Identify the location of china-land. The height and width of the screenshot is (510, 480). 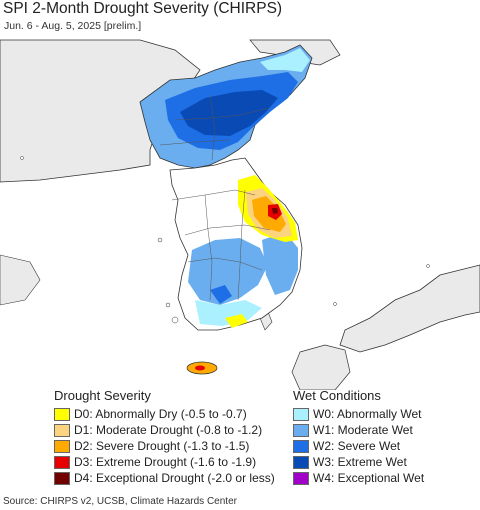
(100, 111).